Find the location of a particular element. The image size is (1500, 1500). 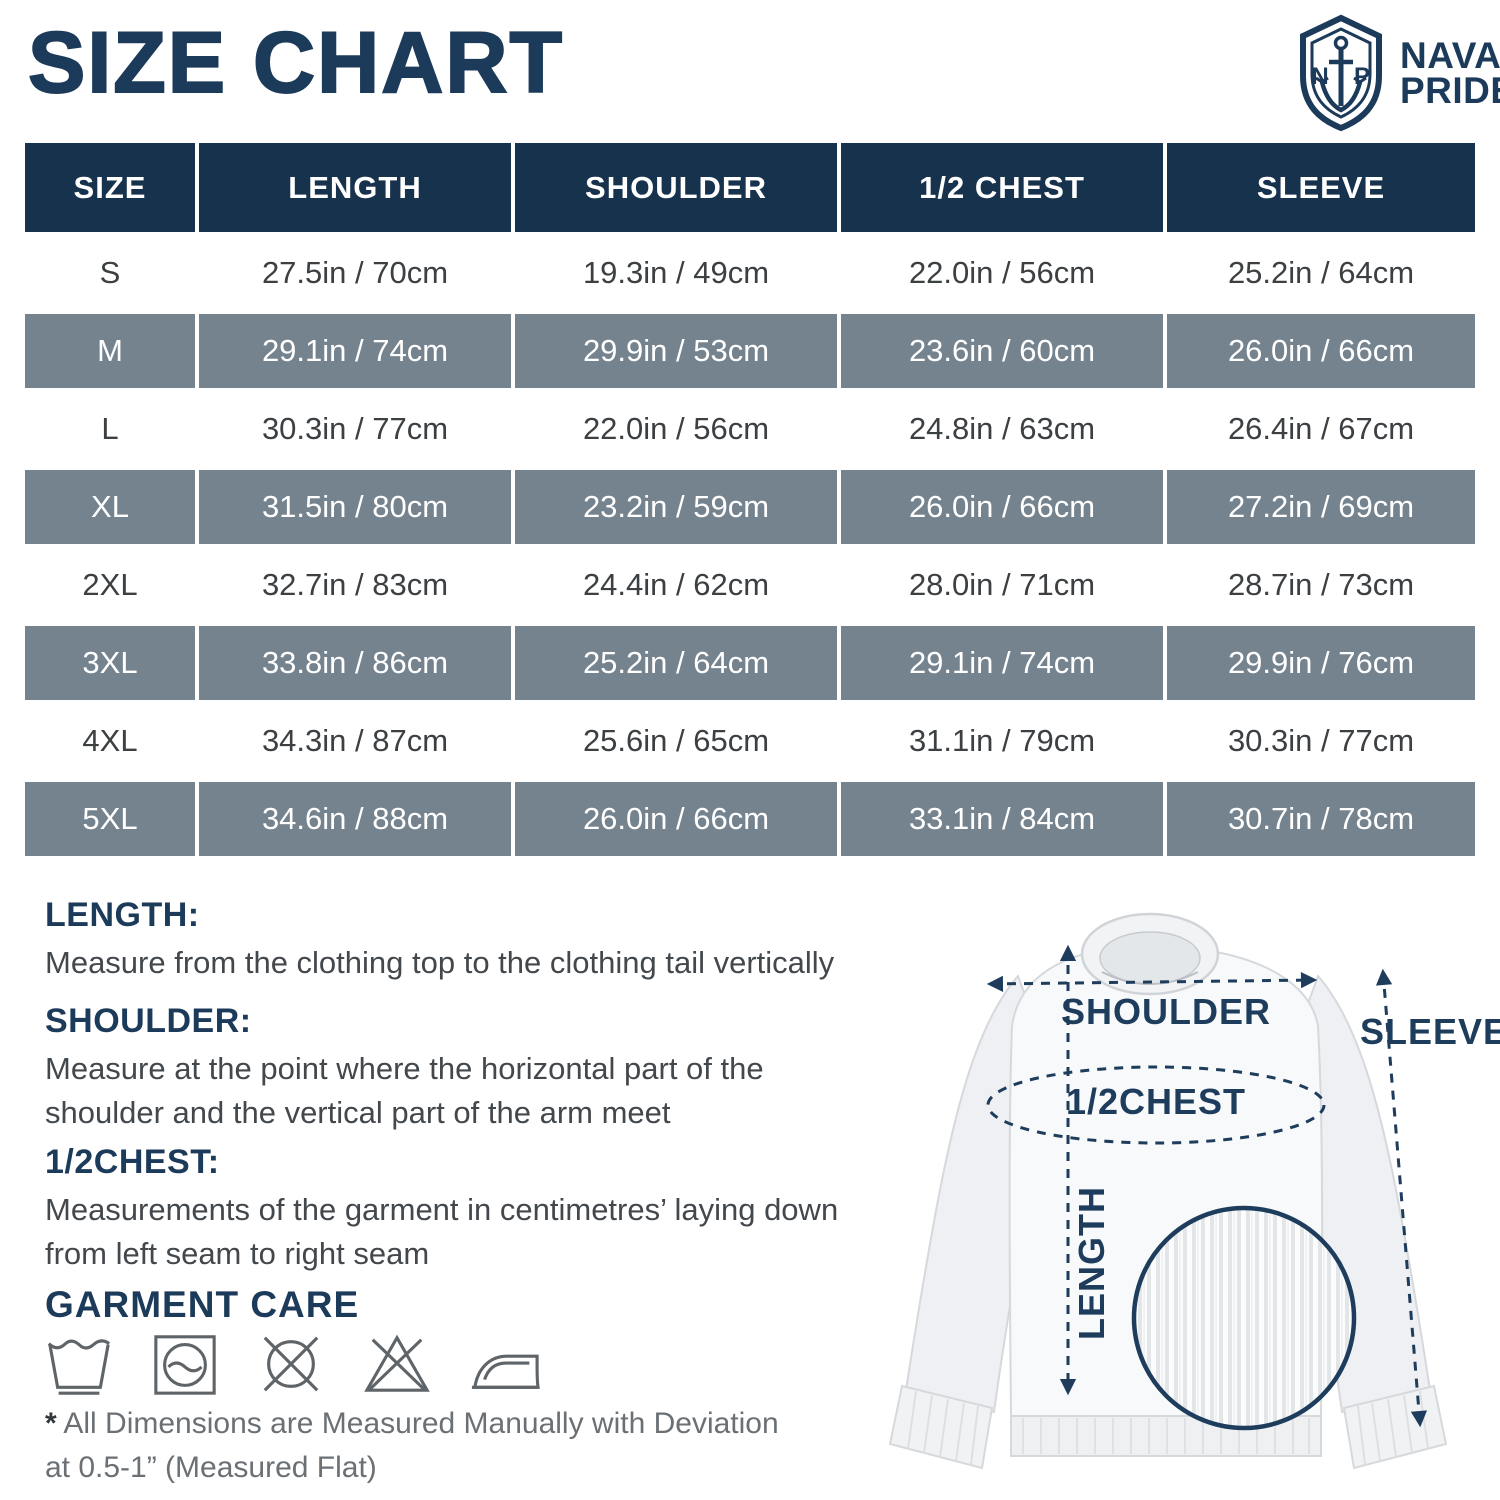

cell-sleeve: 26.0in / 66cm is located at coordinates (1321, 351).